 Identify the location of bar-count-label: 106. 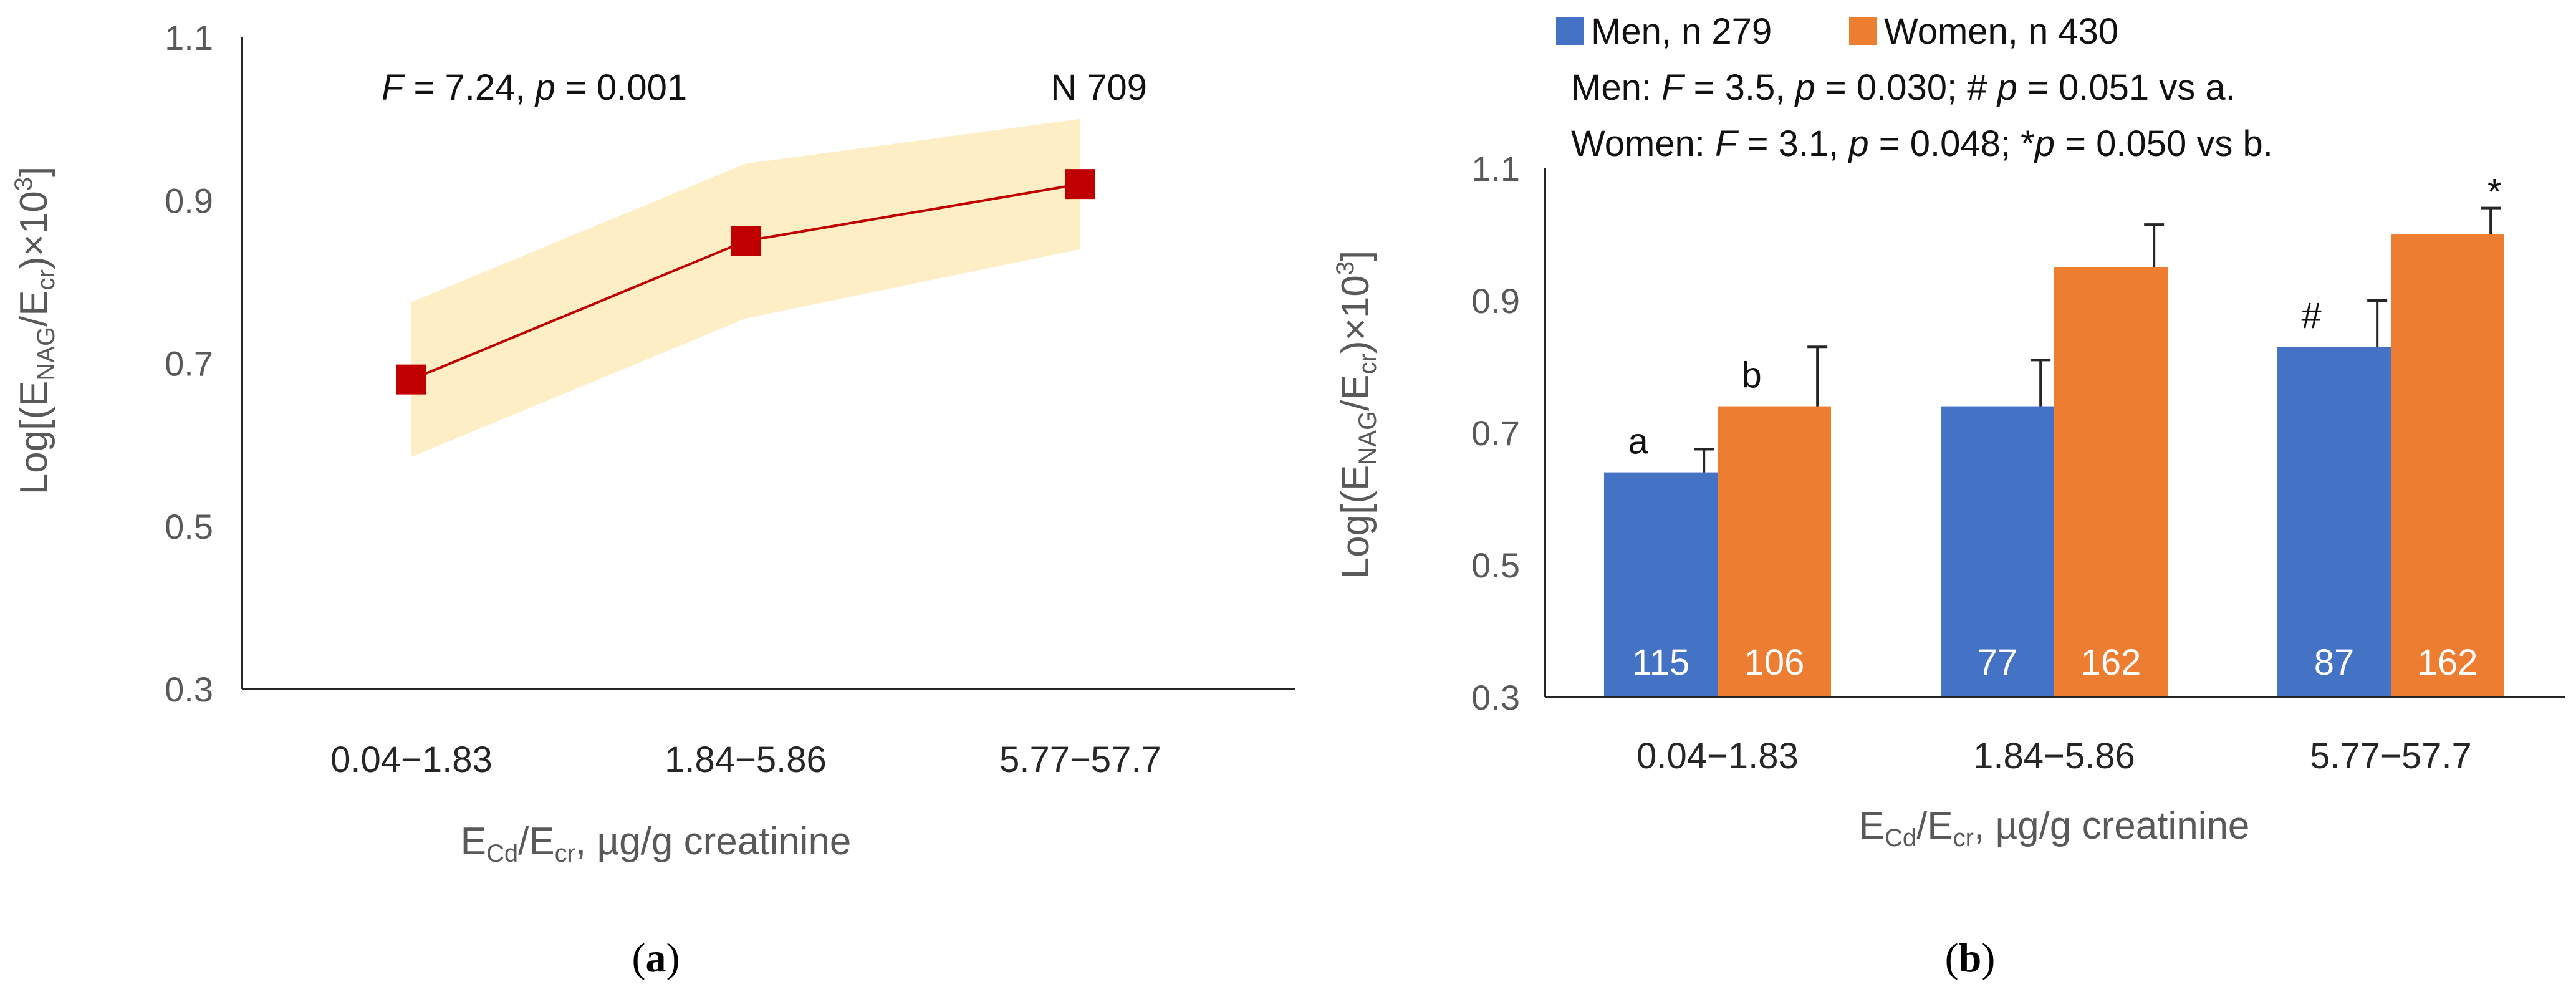
(1774, 662).